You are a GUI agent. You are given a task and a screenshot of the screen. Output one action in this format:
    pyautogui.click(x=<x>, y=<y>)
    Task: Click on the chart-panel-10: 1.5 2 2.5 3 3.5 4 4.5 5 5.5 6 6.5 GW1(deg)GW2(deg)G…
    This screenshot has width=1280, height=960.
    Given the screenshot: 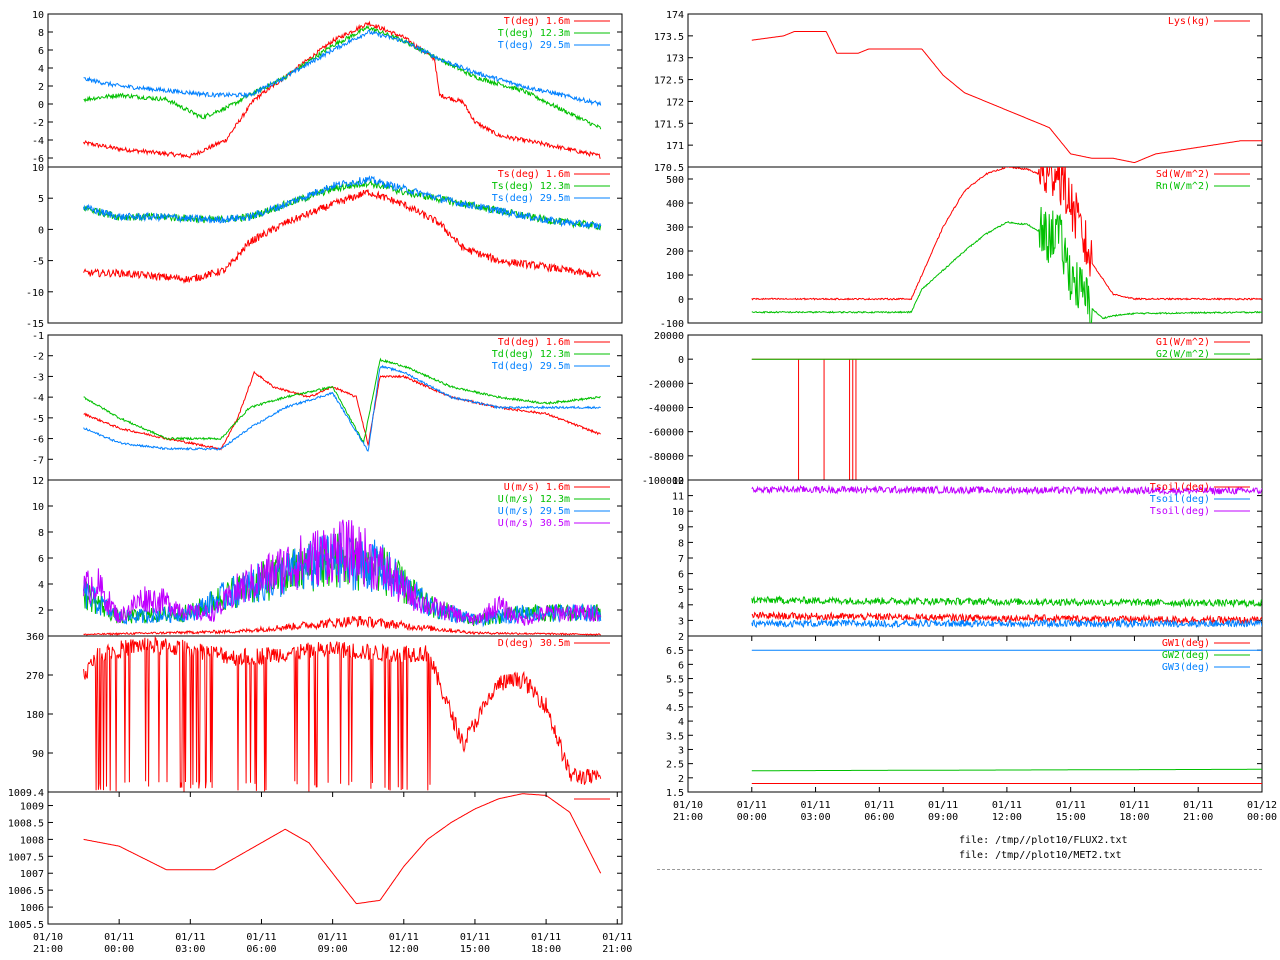 What is the action you would take?
    pyautogui.click(x=964, y=717)
    